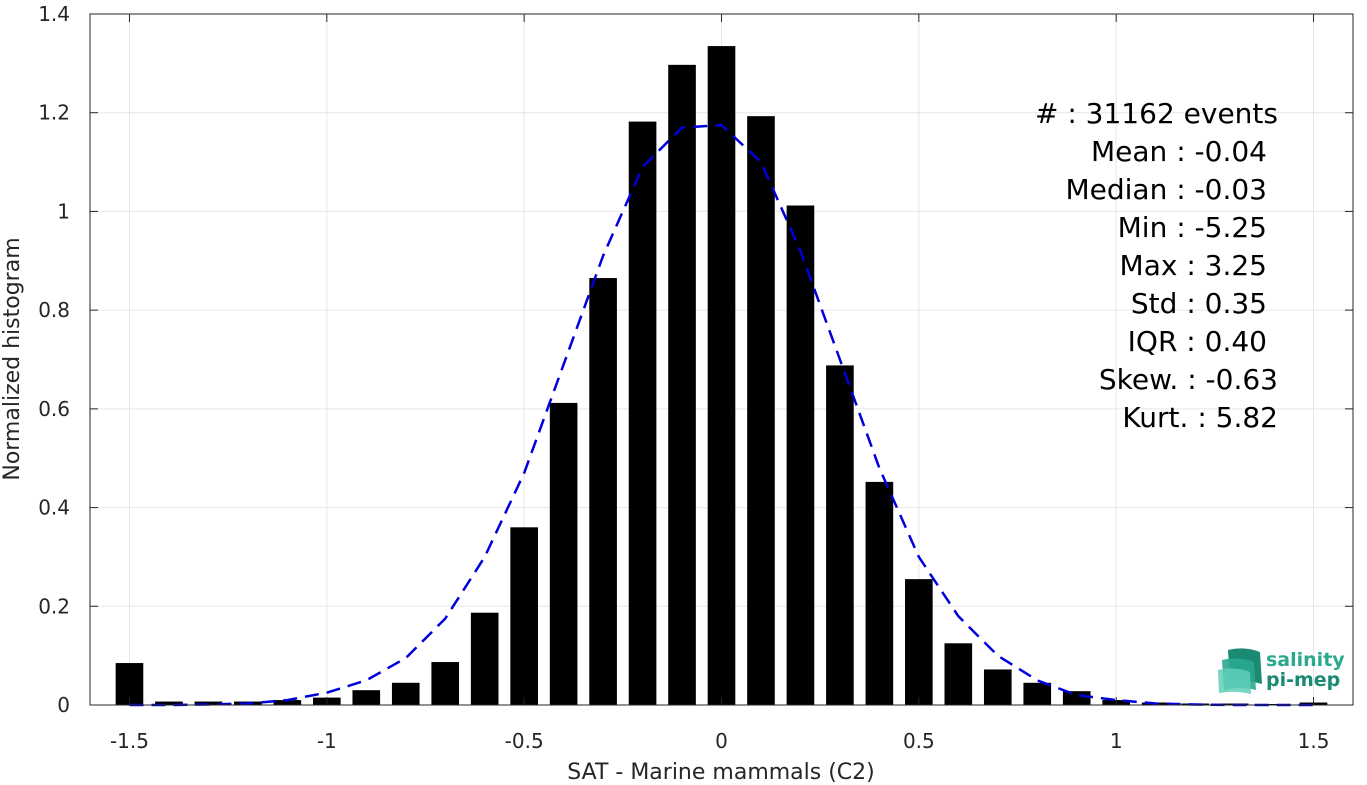 The image size is (1367, 785). I want to click on stat-count: # : 31162 events, so click(1156, 113).